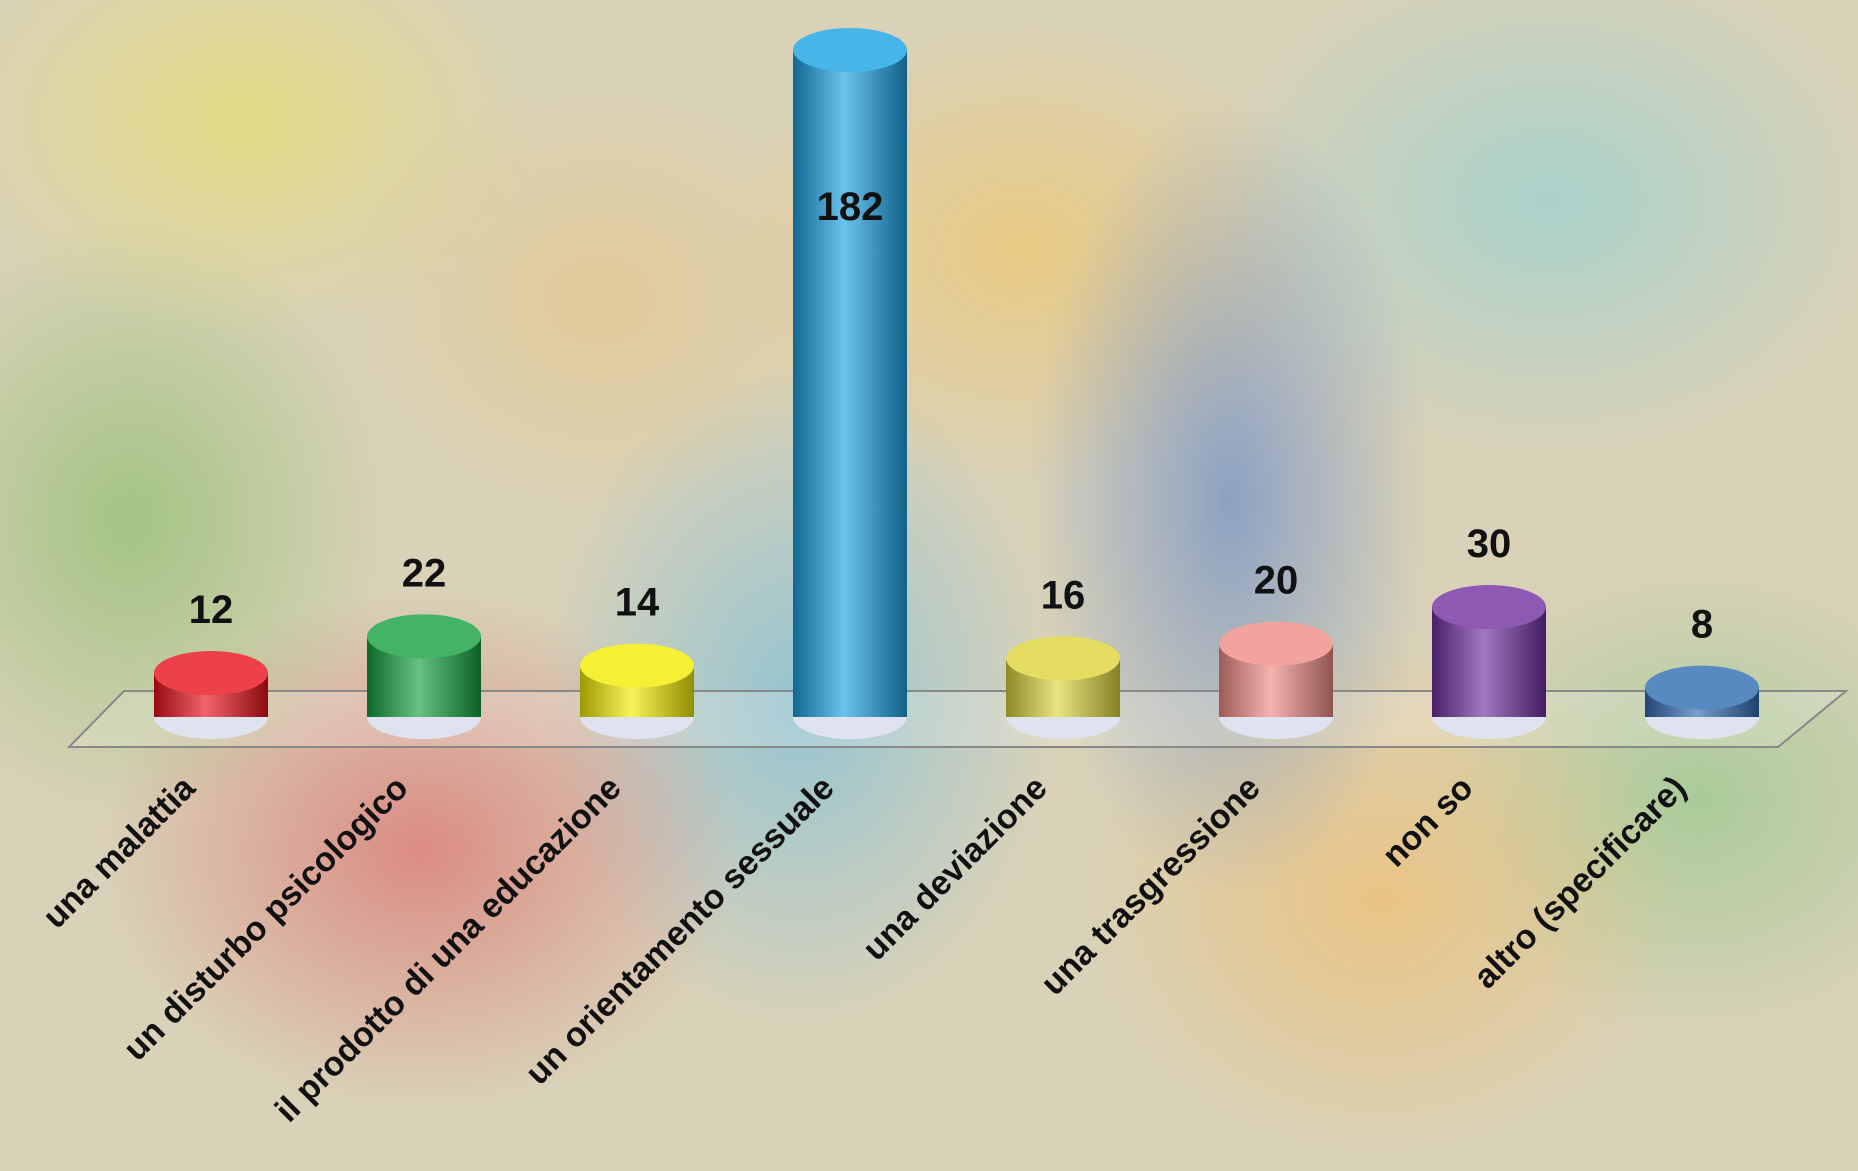 Image resolution: width=1858 pixels, height=1171 pixels. I want to click on bar, so click(850, 383).